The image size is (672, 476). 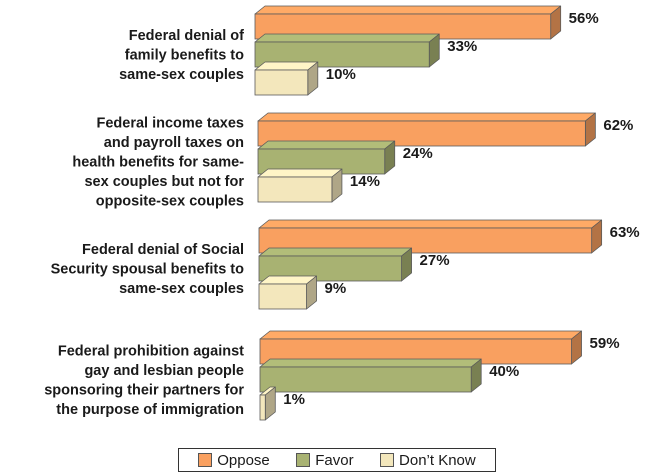 What do you see at coordinates (205, 460) in the screenshot?
I see `legend-swatch-oppose` at bounding box center [205, 460].